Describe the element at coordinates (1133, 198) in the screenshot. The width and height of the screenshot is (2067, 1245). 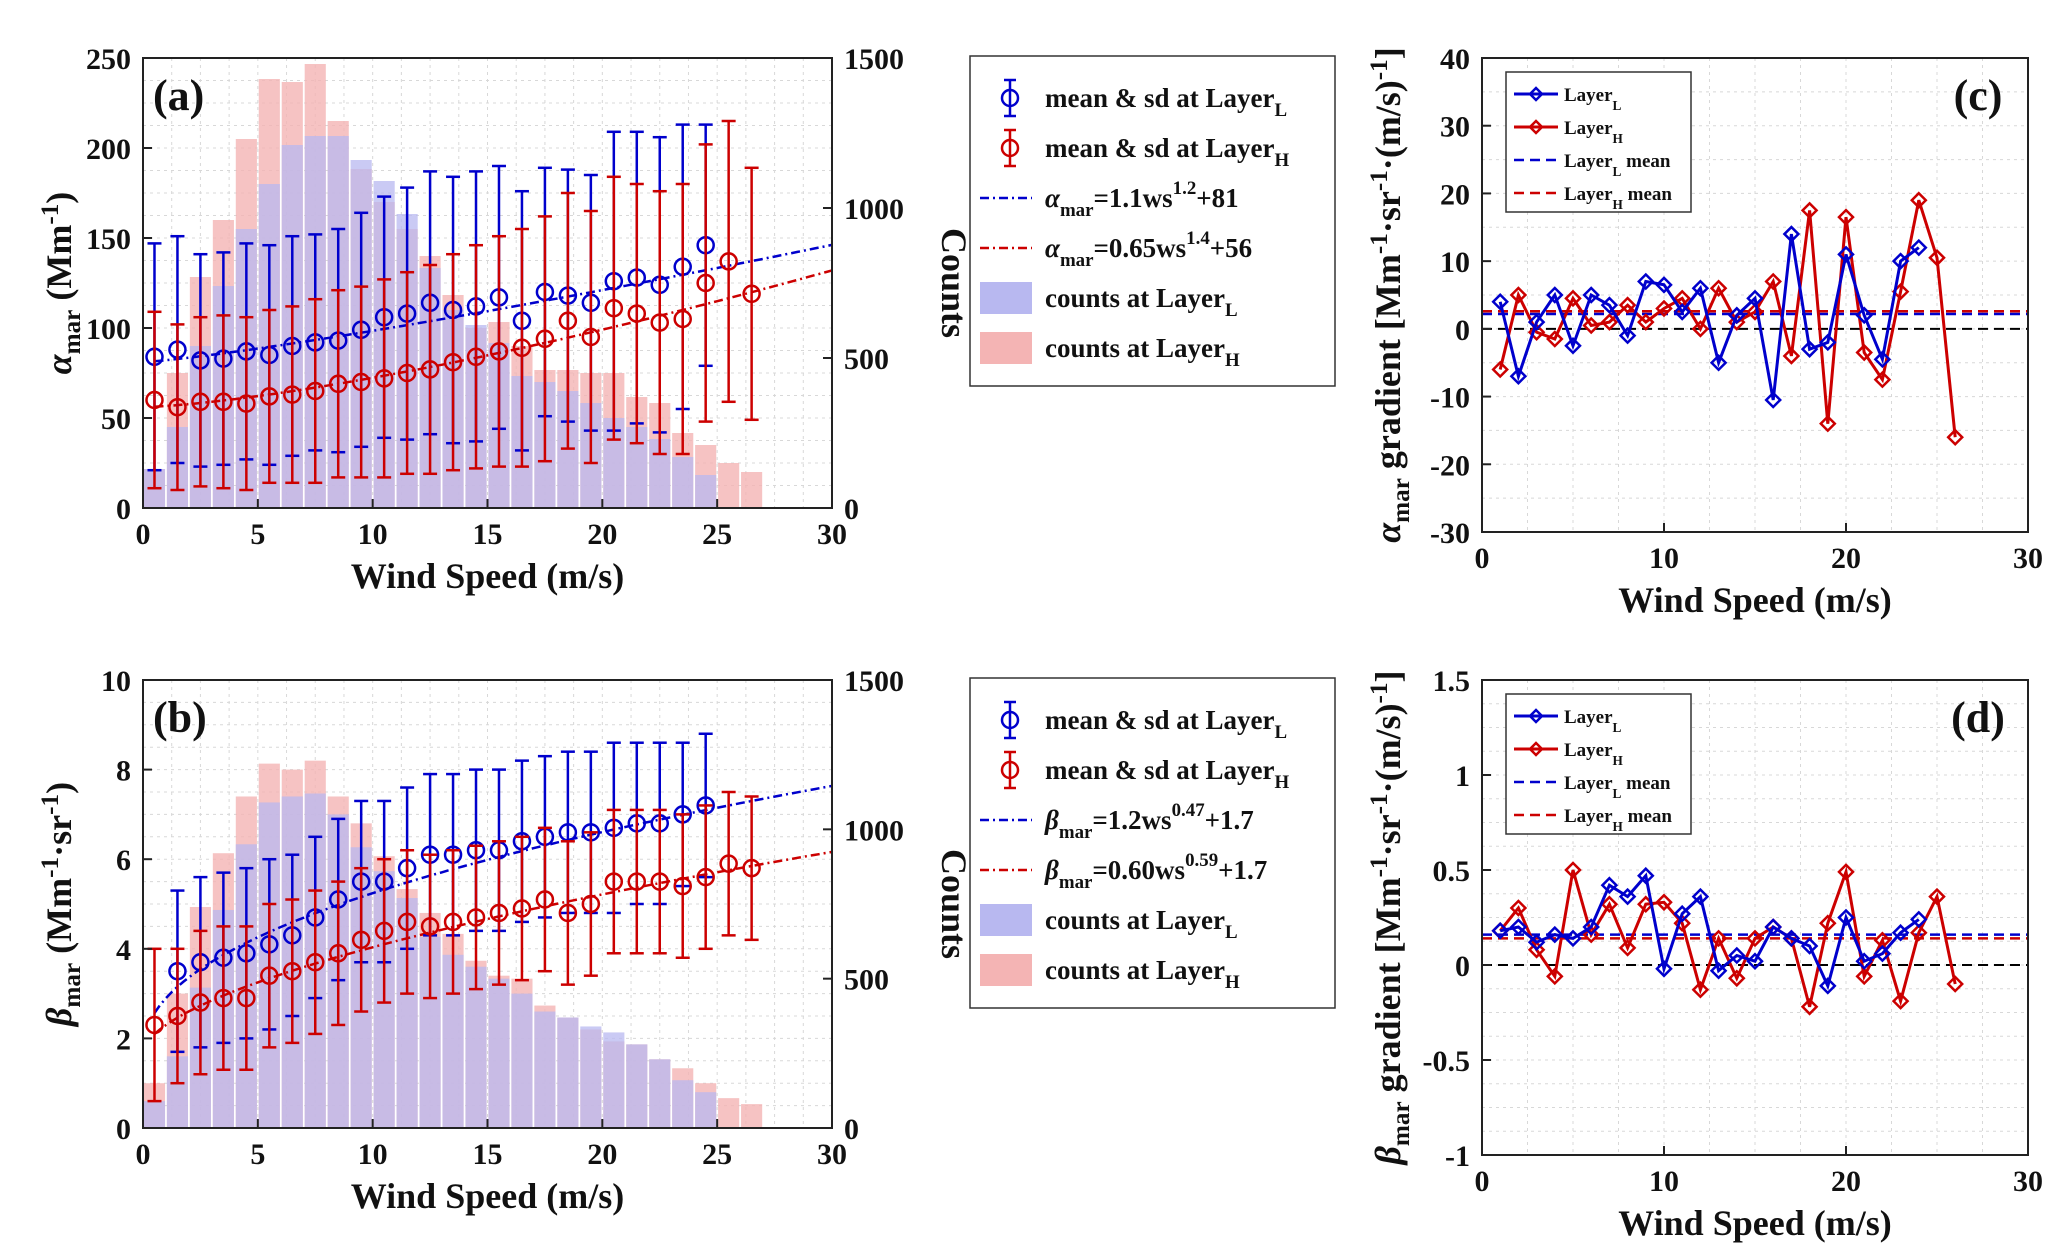
I see `label-segment: =1.1ws` at that location.